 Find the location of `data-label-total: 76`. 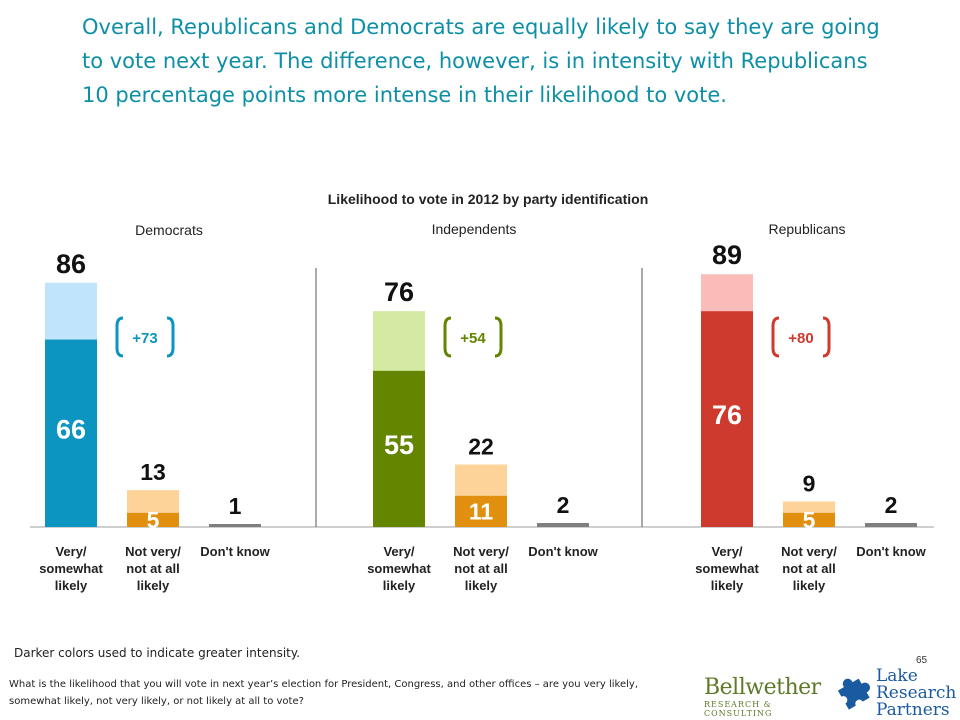

data-label-total: 76 is located at coordinates (399, 292).